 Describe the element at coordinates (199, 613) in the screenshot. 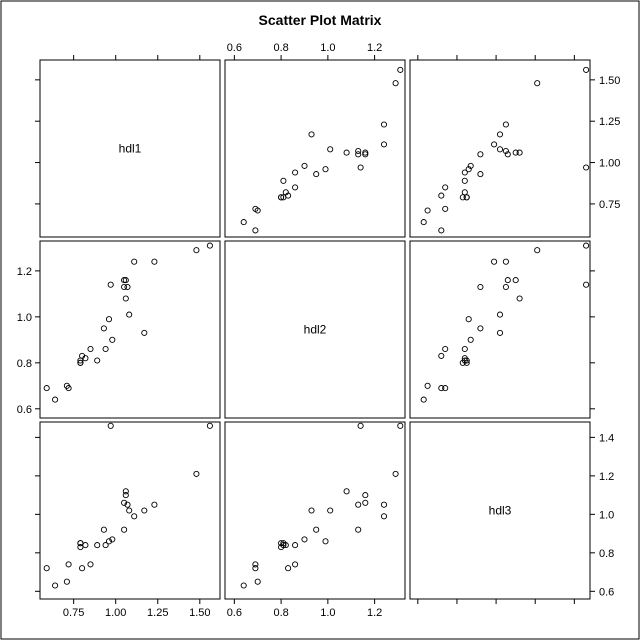

I see `bottom-tick-label-hdl1-3: 1.50` at that location.